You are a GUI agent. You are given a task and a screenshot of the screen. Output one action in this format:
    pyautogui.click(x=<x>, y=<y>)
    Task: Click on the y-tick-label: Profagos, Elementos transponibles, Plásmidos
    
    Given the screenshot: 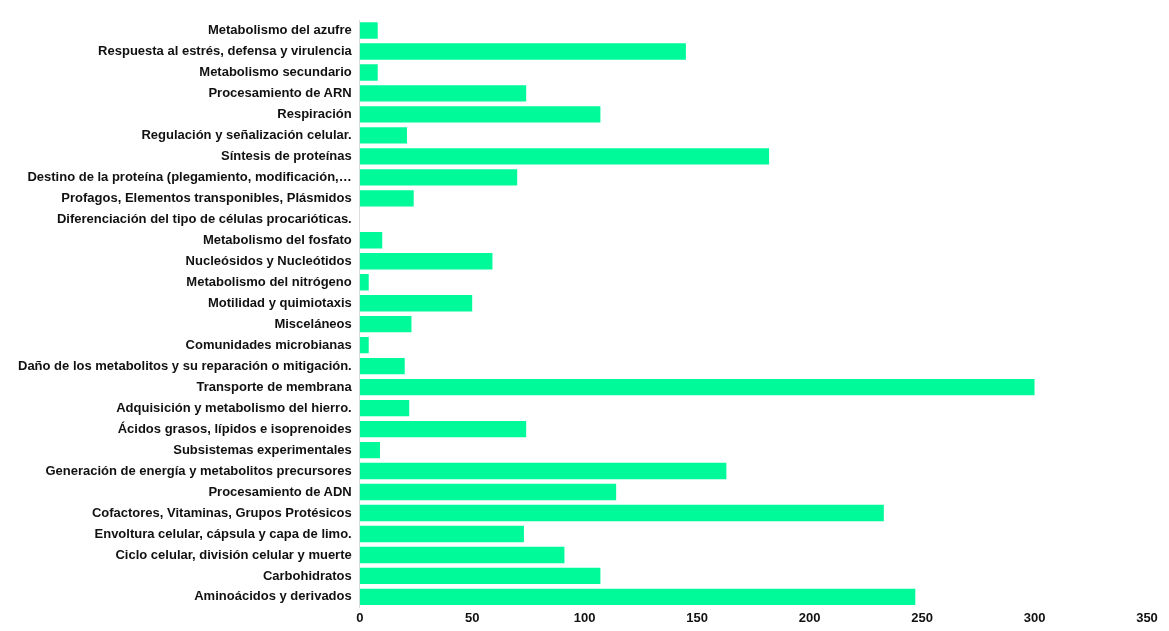 What is the action you would take?
    pyautogui.click(x=206, y=197)
    